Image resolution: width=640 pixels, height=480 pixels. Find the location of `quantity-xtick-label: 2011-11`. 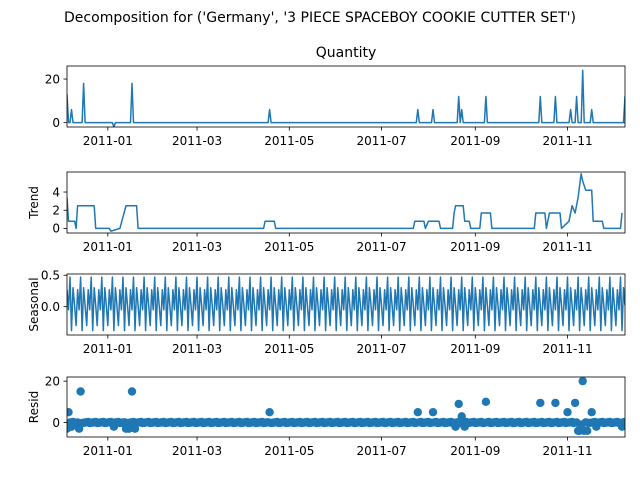

quantity-xtick-label: 2011-11 is located at coordinates (567, 141).